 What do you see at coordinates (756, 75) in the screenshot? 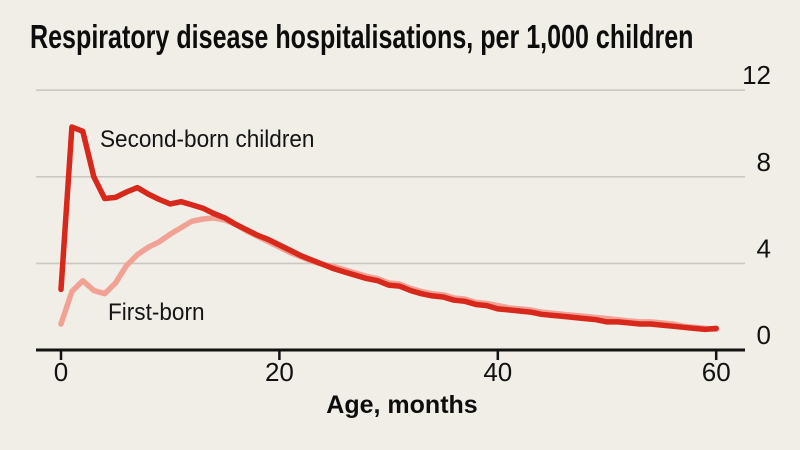
I see `y-tick-label: 12` at bounding box center [756, 75].